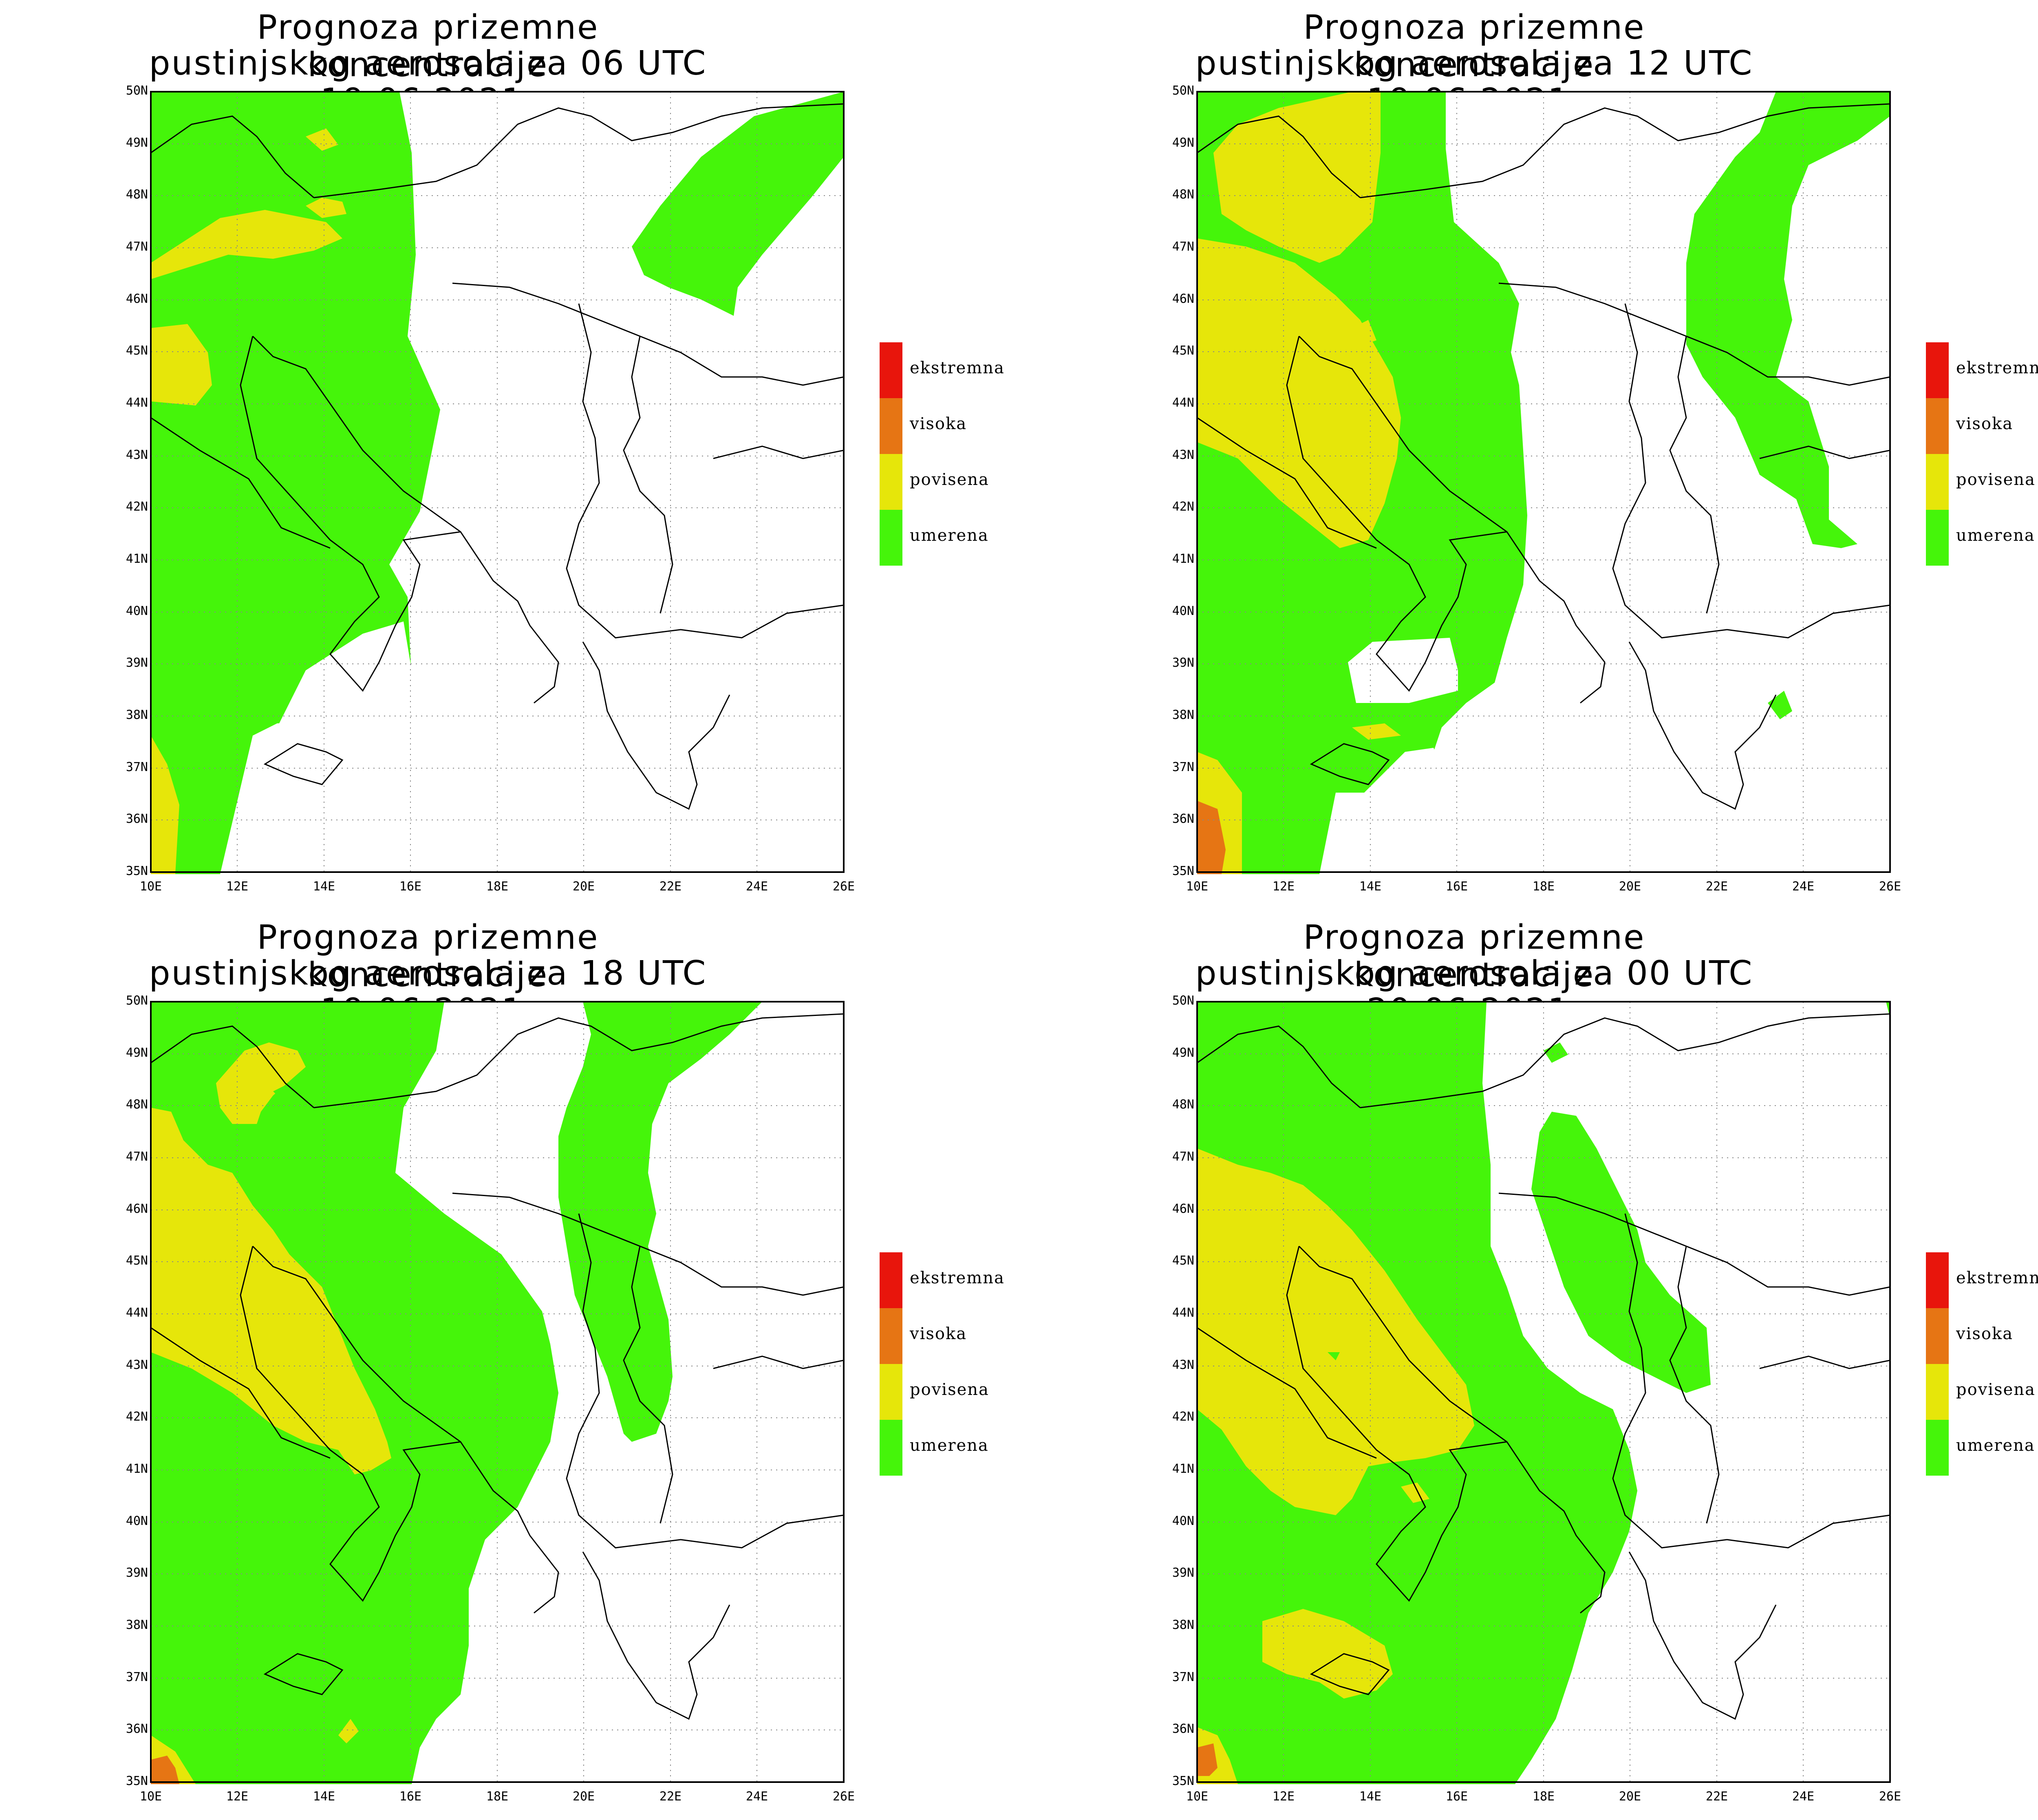 Image resolution: width=2038 pixels, height=1820 pixels. What do you see at coordinates (1183, 767) in the screenshot?
I see `lat-label: 37N` at bounding box center [1183, 767].